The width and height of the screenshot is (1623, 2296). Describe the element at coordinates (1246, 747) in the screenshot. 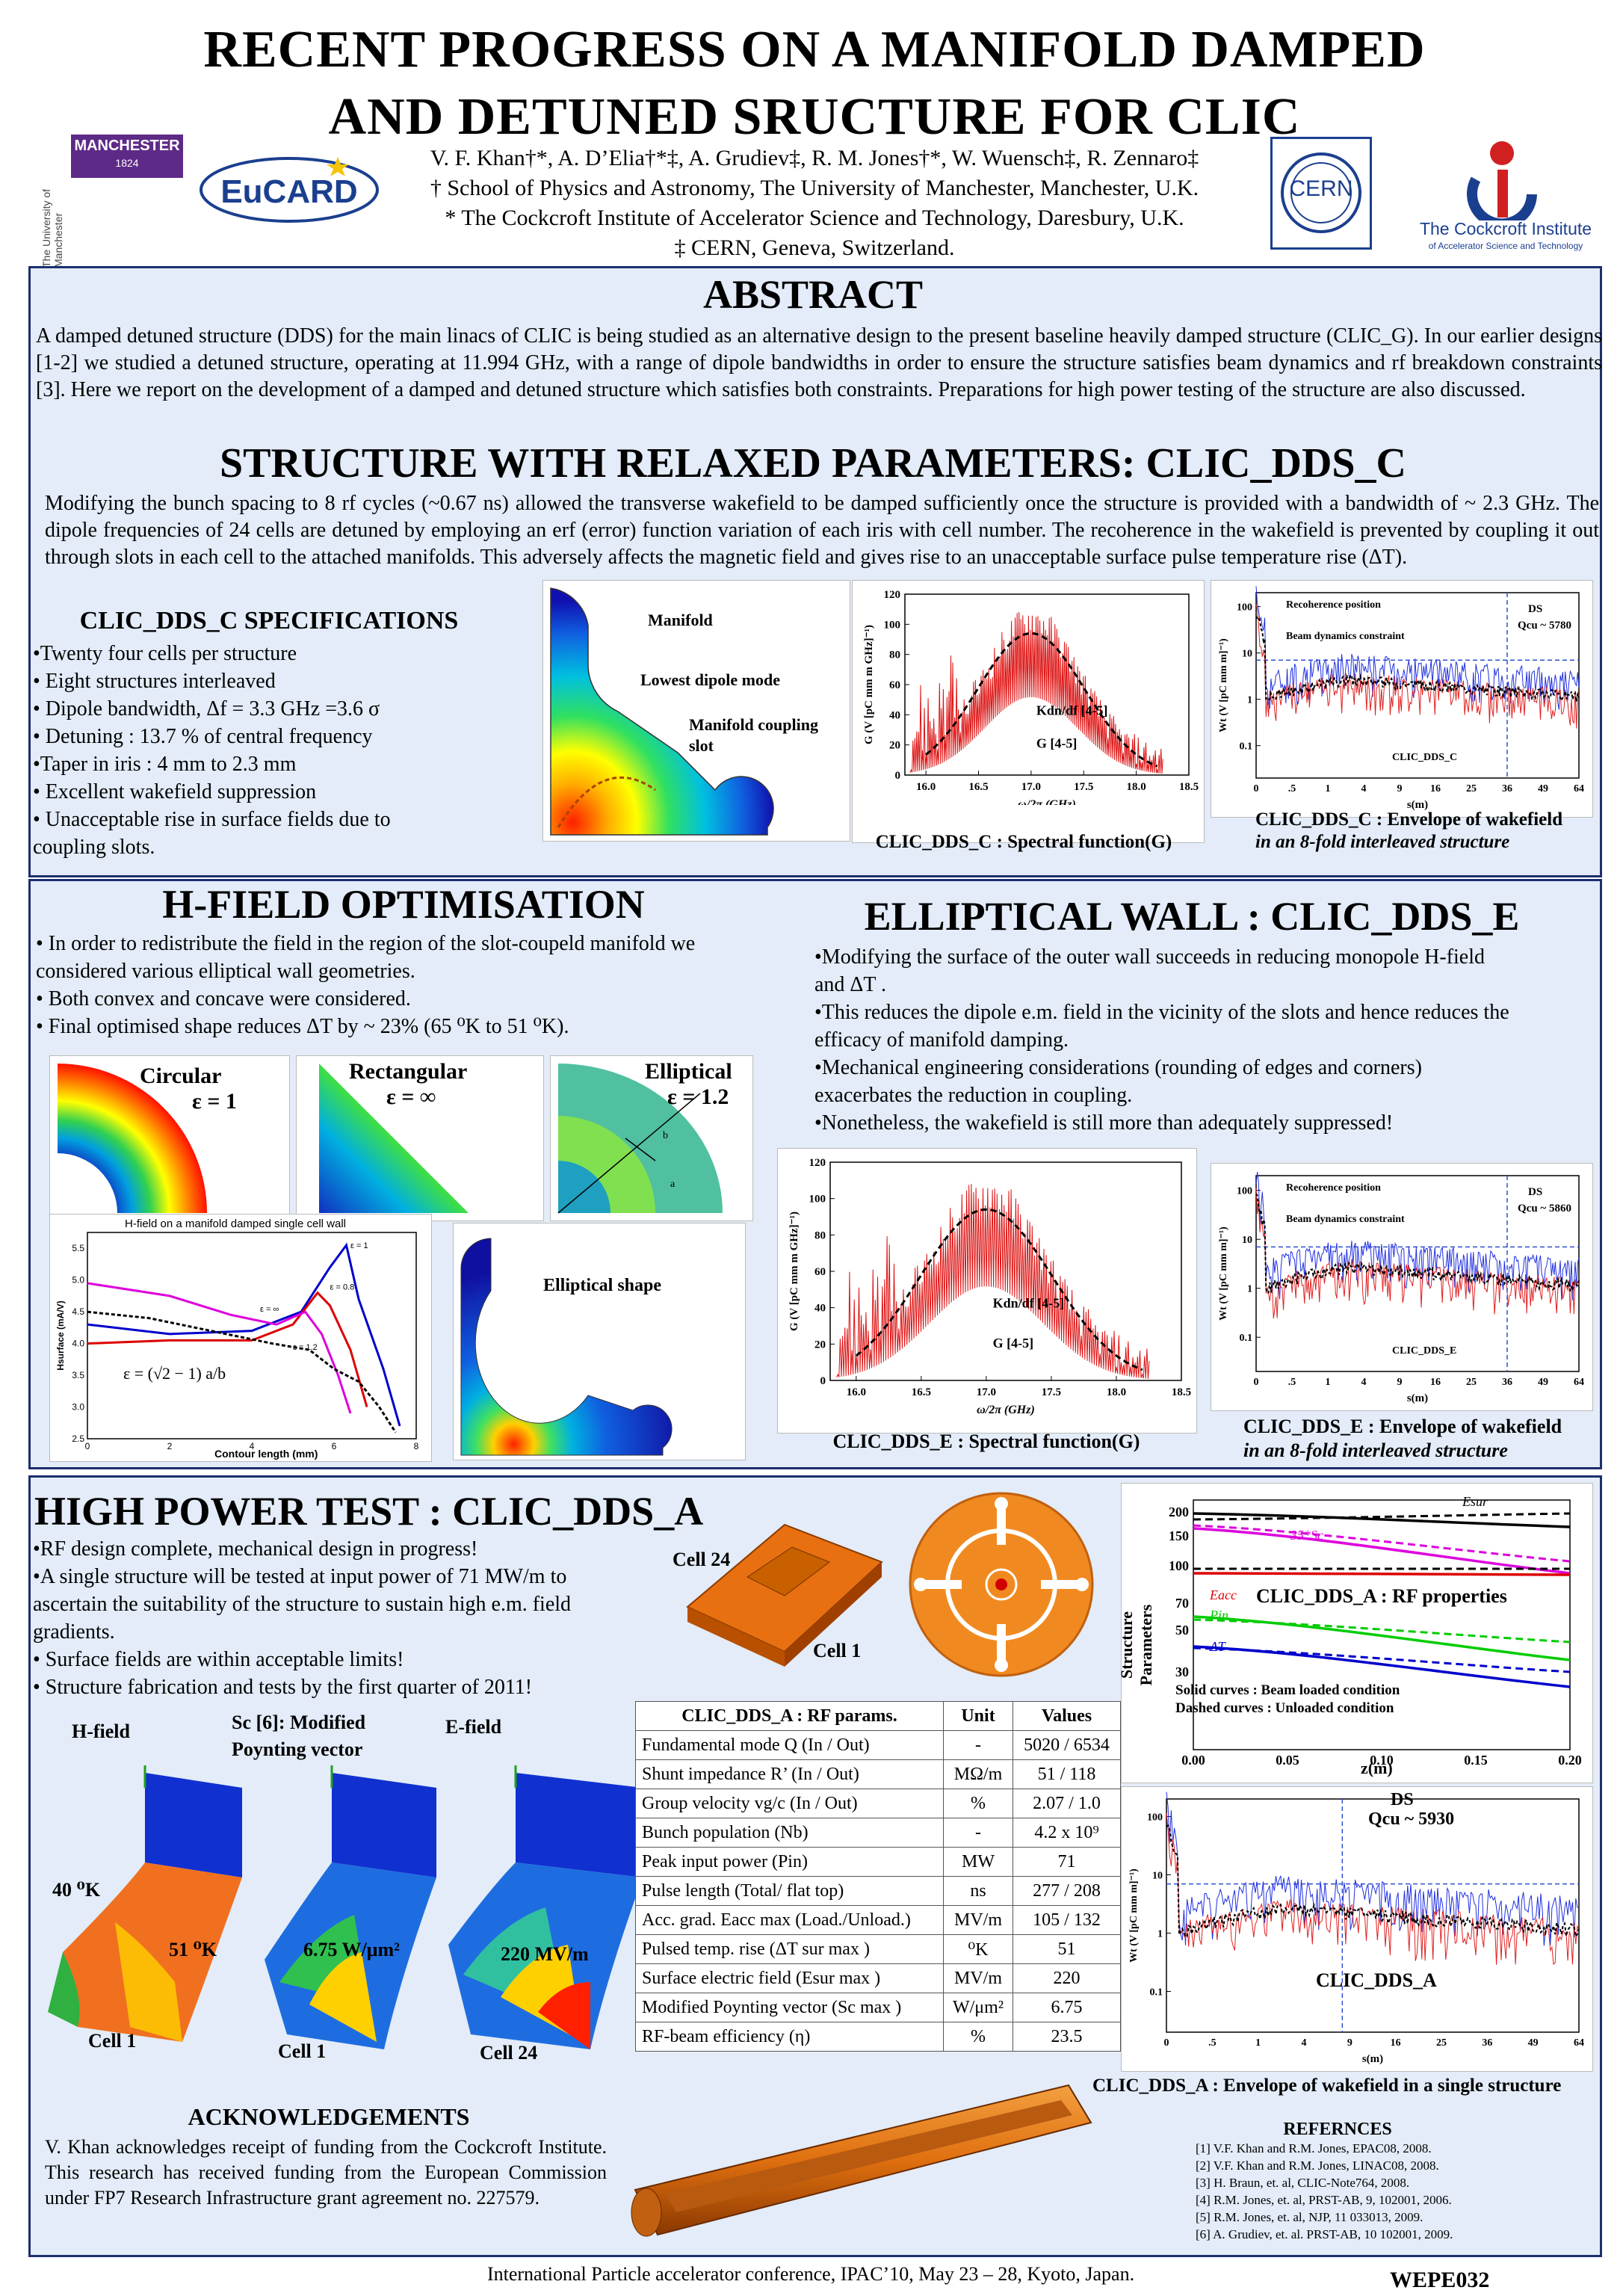

I see `y-tick-label: 0.1` at that location.